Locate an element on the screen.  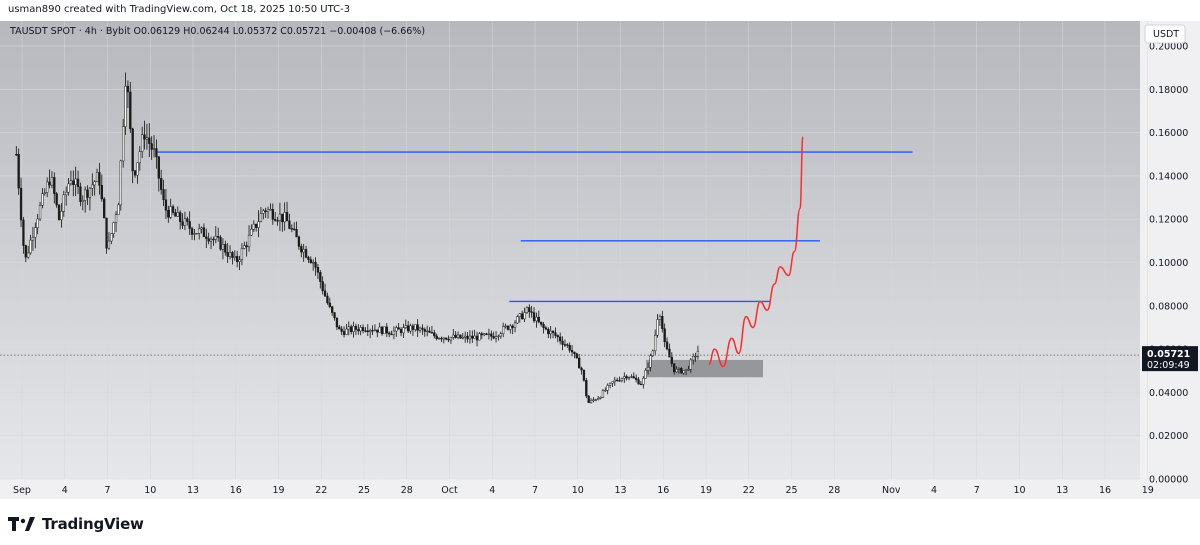
time-tick-label: 28 is located at coordinates (834, 490).